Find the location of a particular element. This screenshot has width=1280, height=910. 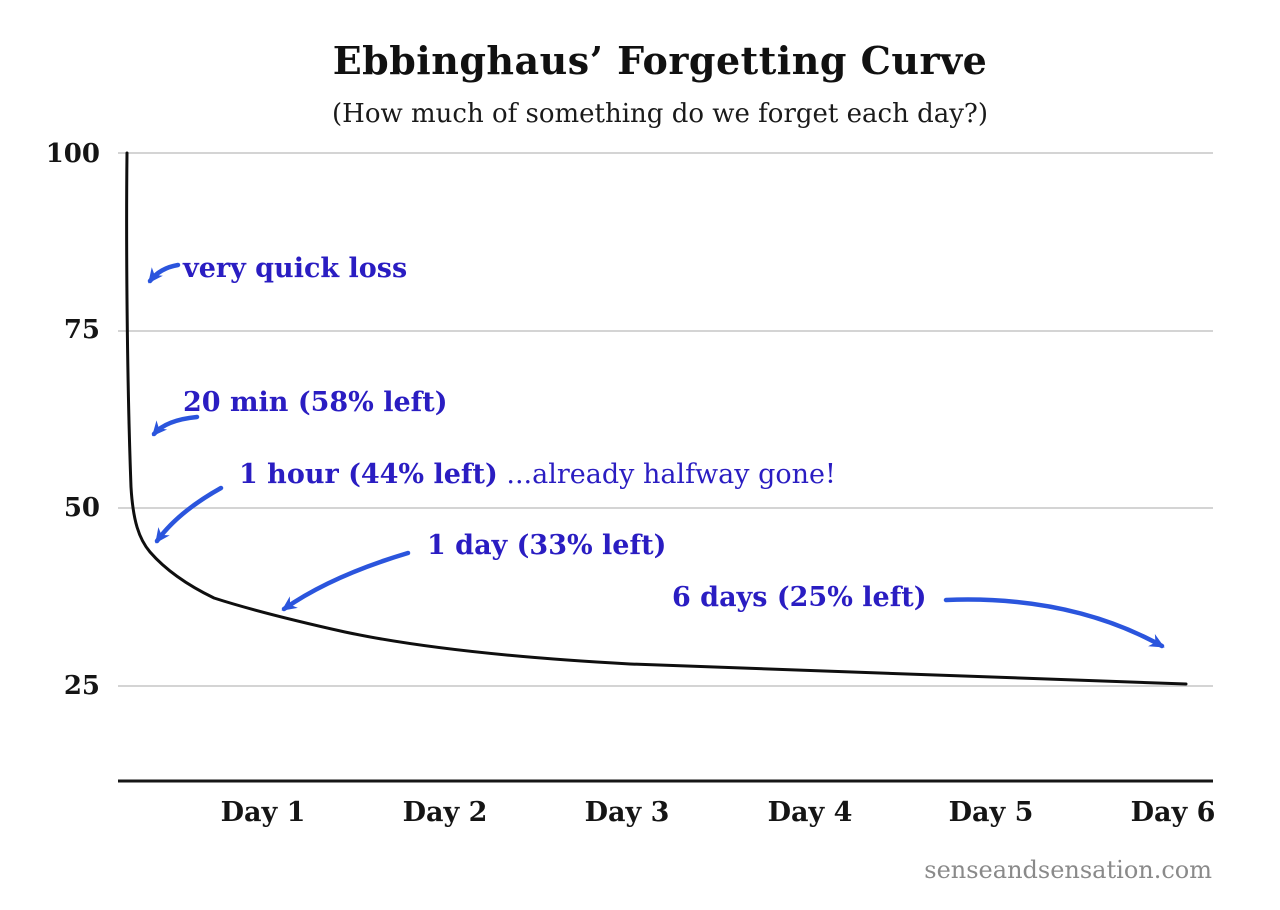

watermark-url: senseandsensation.com is located at coordinates (1068, 870).